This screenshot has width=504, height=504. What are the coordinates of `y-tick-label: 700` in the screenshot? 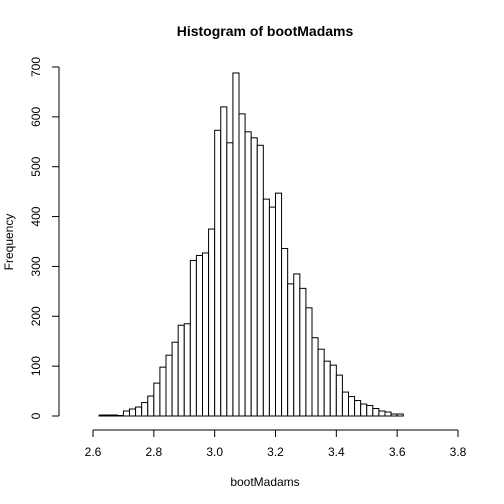 It's located at (36, 67).